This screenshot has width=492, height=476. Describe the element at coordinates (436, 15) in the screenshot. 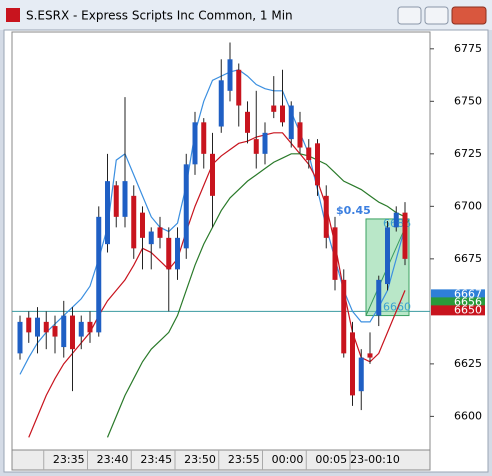

I see `maximize-button` at that location.